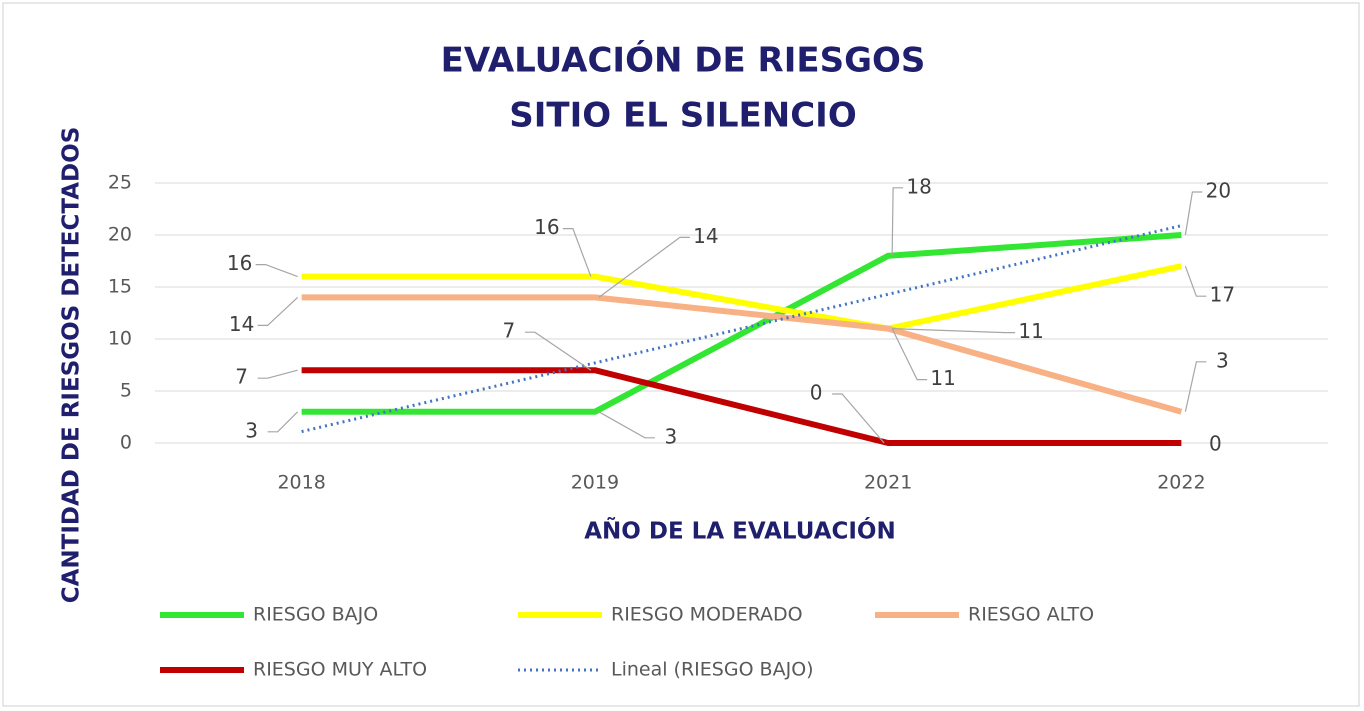 The height and width of the screenshot is (711, 1364). I want to click on x-tick-label: 2018, so click(301, 483).